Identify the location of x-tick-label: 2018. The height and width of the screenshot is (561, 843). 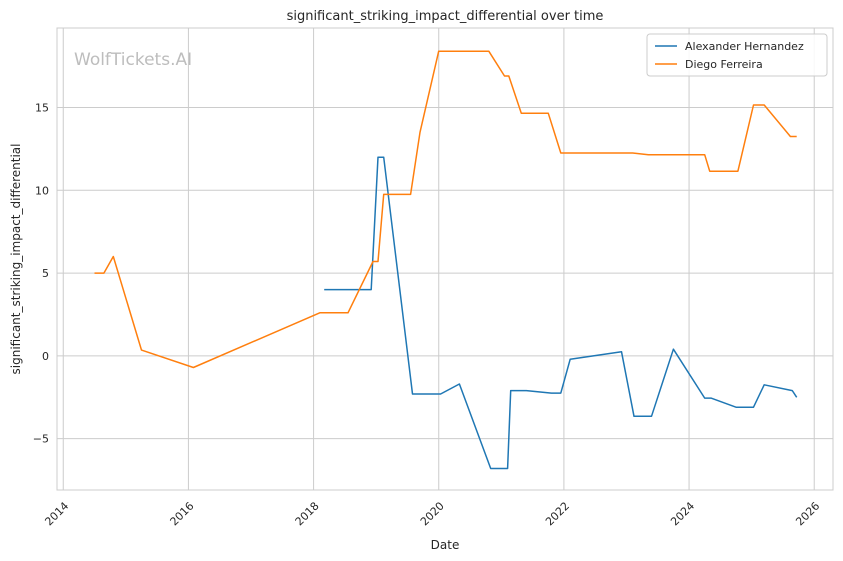
(307, 513).